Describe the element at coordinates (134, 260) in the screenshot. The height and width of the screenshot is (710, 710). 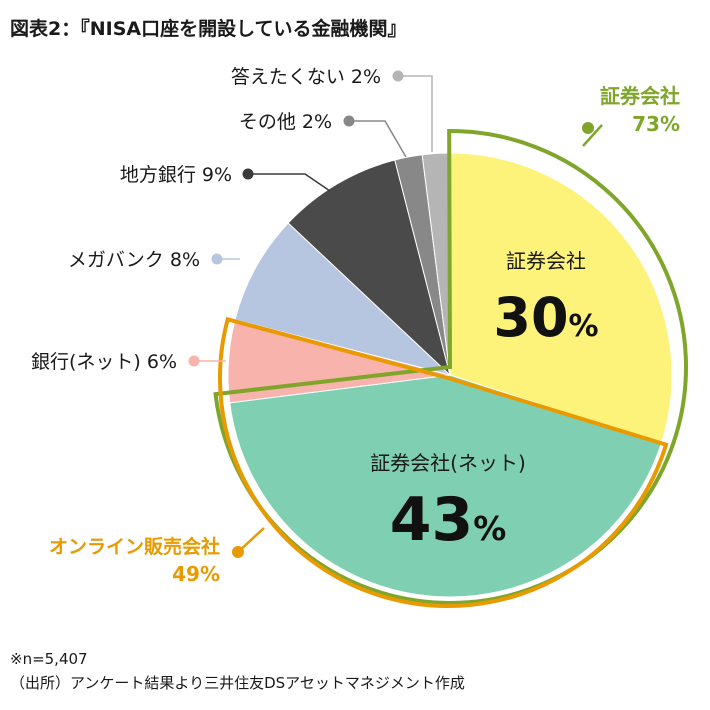
I see `label-megabank: メガバンク 8%` at that location.